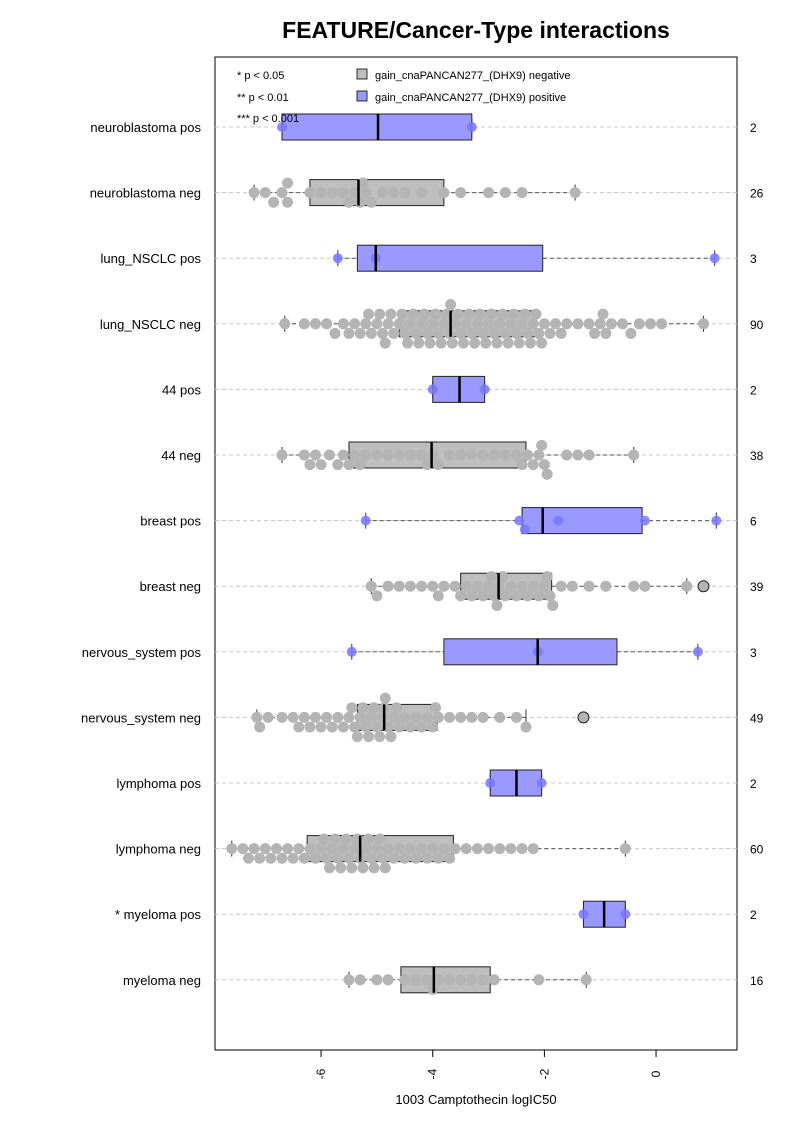 Image resolution: width=793 pixels, height=1122 pixels. I want to click on category-label: 44 neg, so click(181, 455).